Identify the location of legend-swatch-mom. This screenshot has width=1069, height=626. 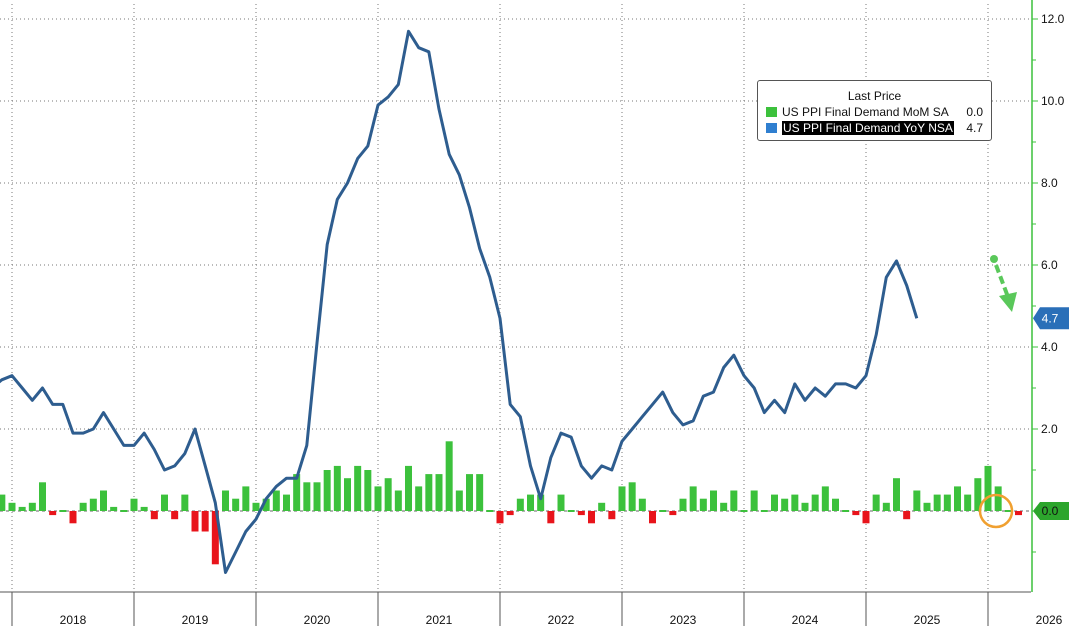
(771, 112).